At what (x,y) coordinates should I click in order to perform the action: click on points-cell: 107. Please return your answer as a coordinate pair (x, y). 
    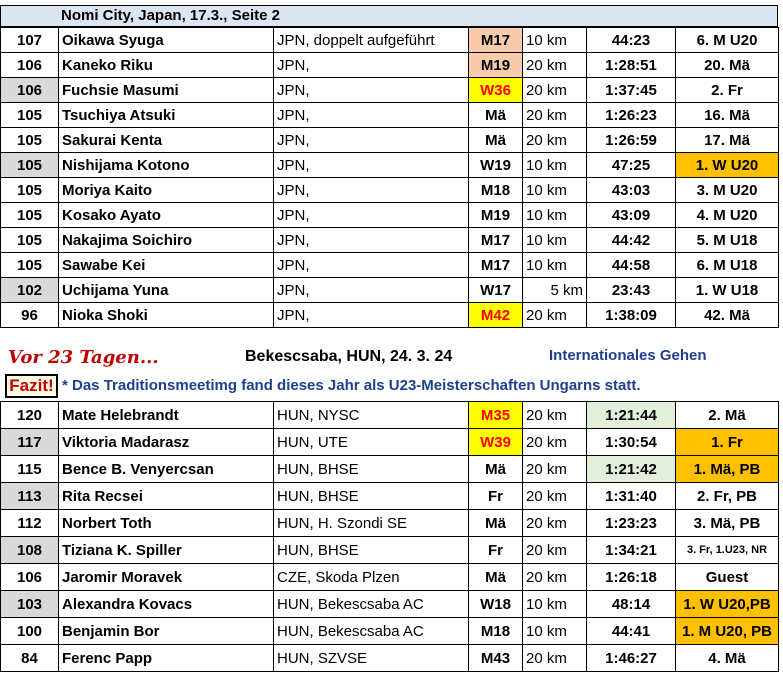
    Looking at the image, I should click on (29, 40).